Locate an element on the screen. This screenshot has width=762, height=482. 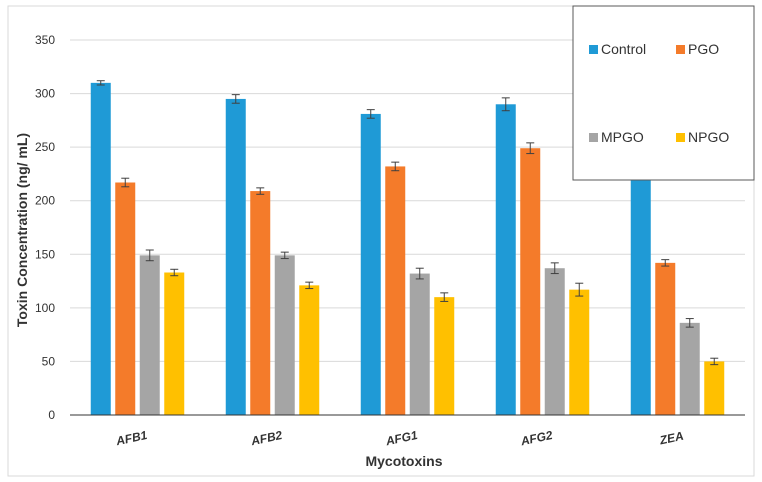
x-category-label: AFG1 is located at coordinates (402, 438).